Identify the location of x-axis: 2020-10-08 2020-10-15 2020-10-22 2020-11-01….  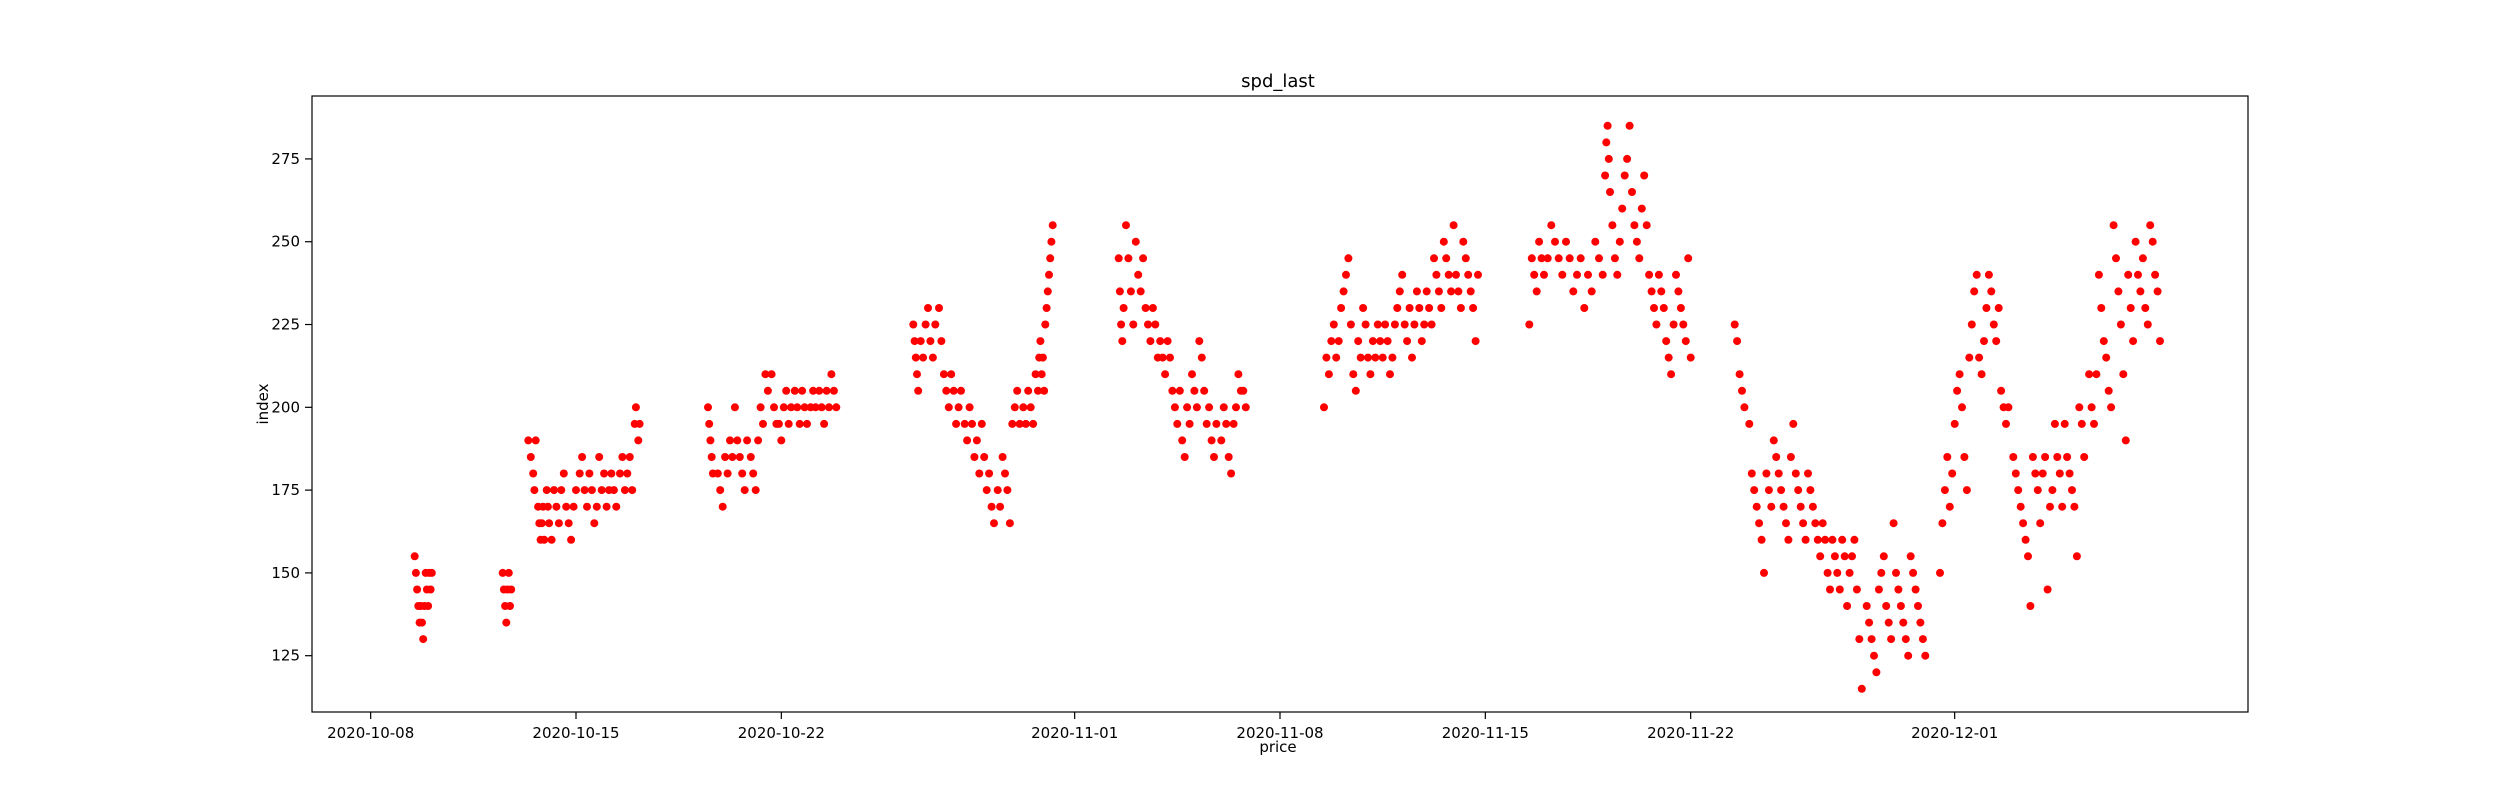
(1162, 727).